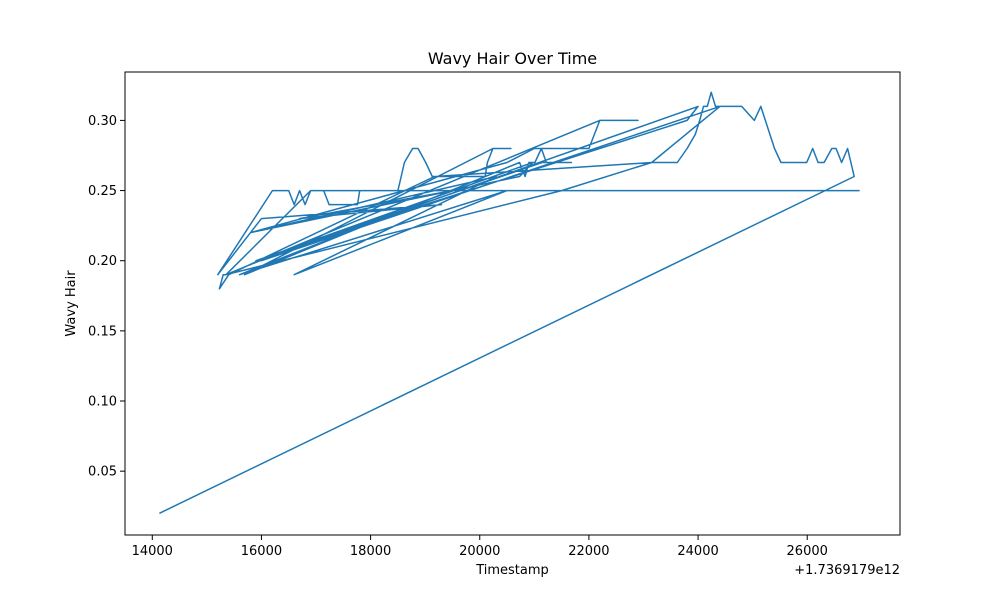  Describe the element at coordinates (479, 551) in the screenshot. I see `x-tick-label: 20000` at that location.